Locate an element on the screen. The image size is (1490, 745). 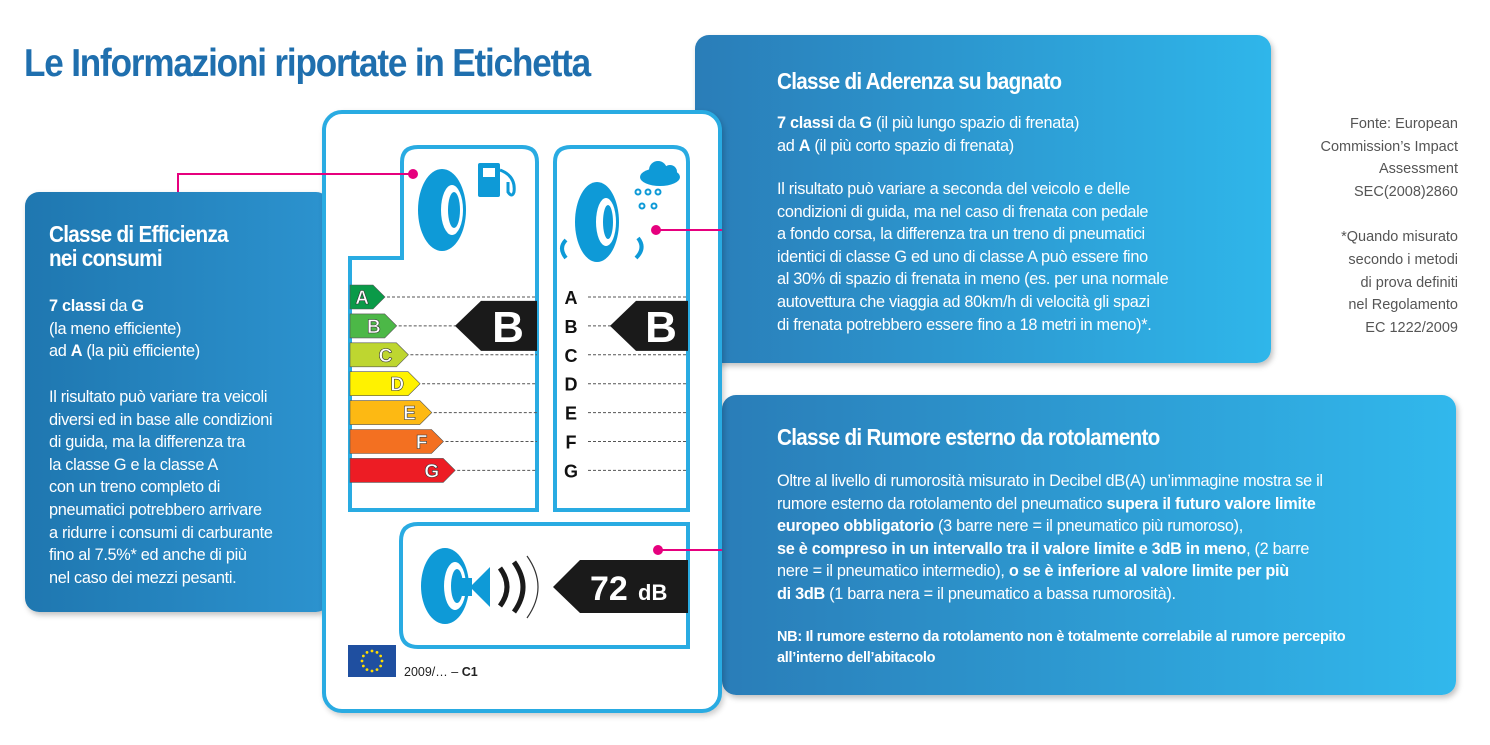
bold-text: 7 classi is located at coordinates (77, 306).